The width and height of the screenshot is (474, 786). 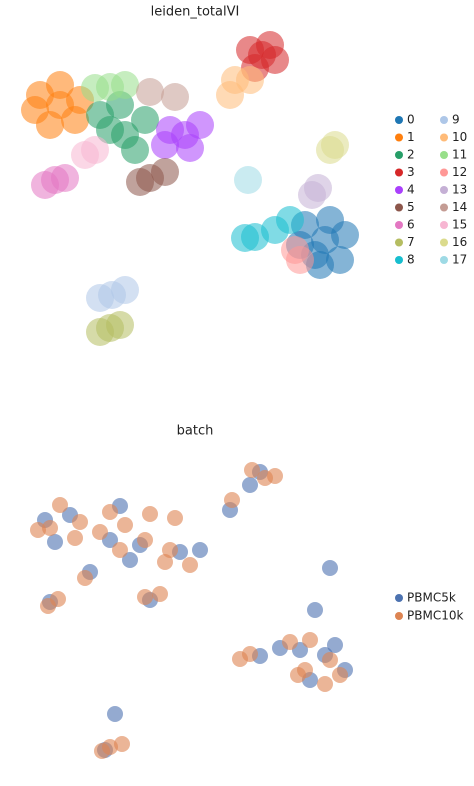 What do you see at coordinates (411, 137) in the screenshot?
I see `legend-label: 1` at bounding box center [411, 137].